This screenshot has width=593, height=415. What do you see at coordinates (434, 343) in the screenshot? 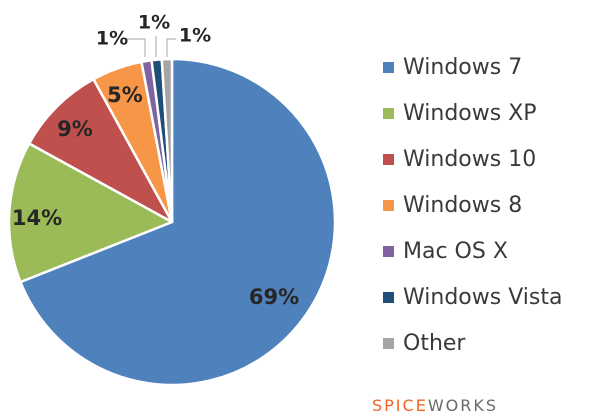
I see `legend-label: Other` at bounding box center [434, 343].